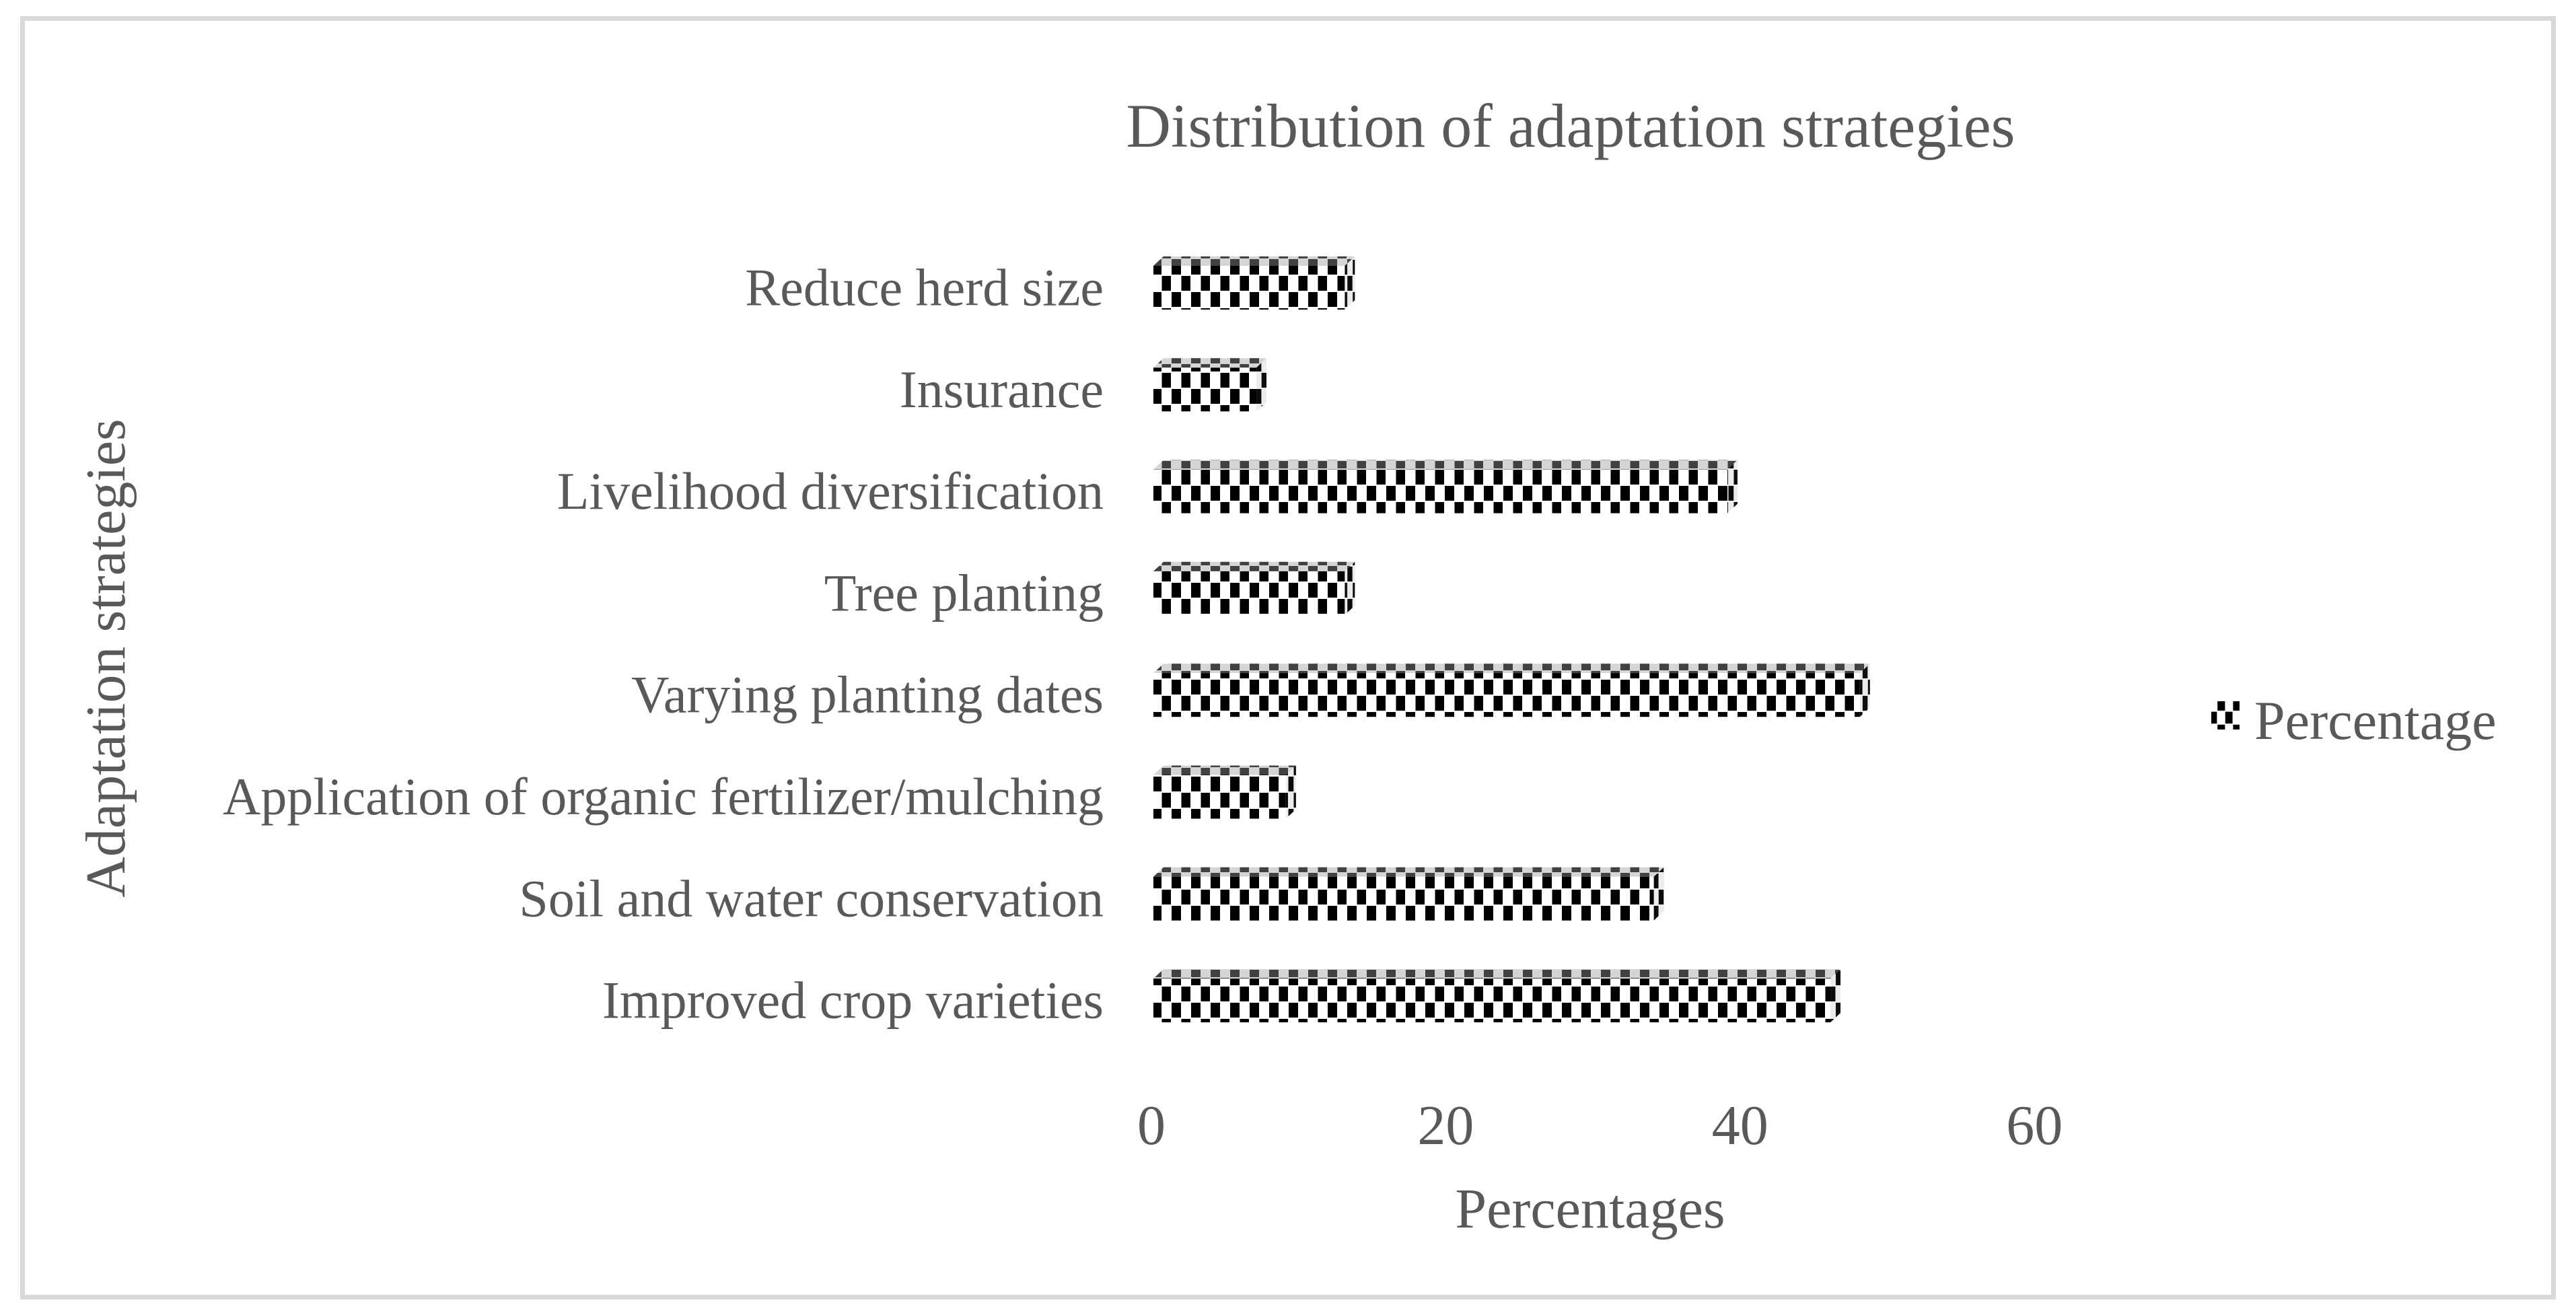  Describe the element at coordinates (853, 1001) in the screenshot. I see `category-label: Improved crop varieties` at that location.